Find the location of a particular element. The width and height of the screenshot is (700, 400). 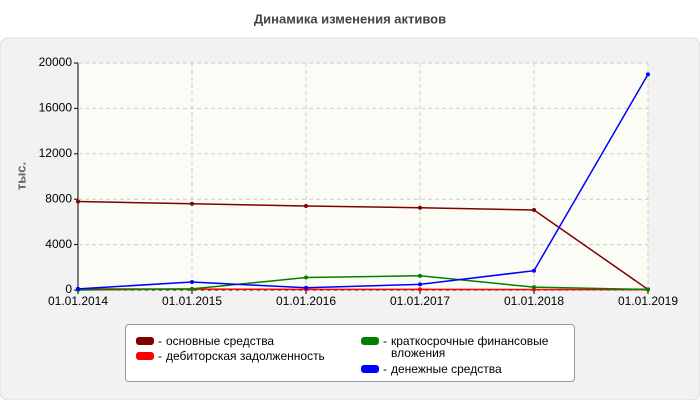

series-line is located at coordinates (363, 283).